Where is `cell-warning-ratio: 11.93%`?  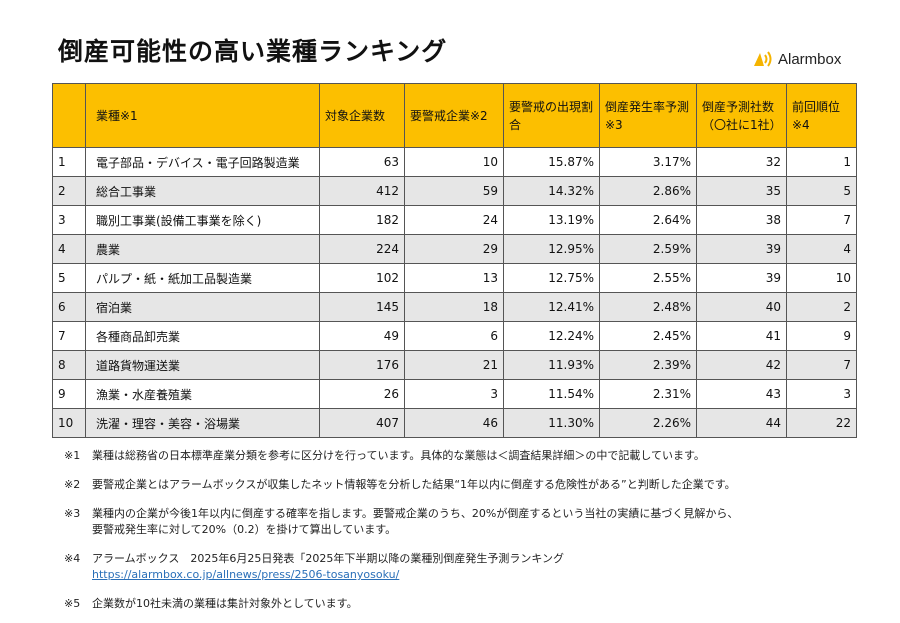 cell-warning-ratio: 11.93% is located at coordinates (551, 365).